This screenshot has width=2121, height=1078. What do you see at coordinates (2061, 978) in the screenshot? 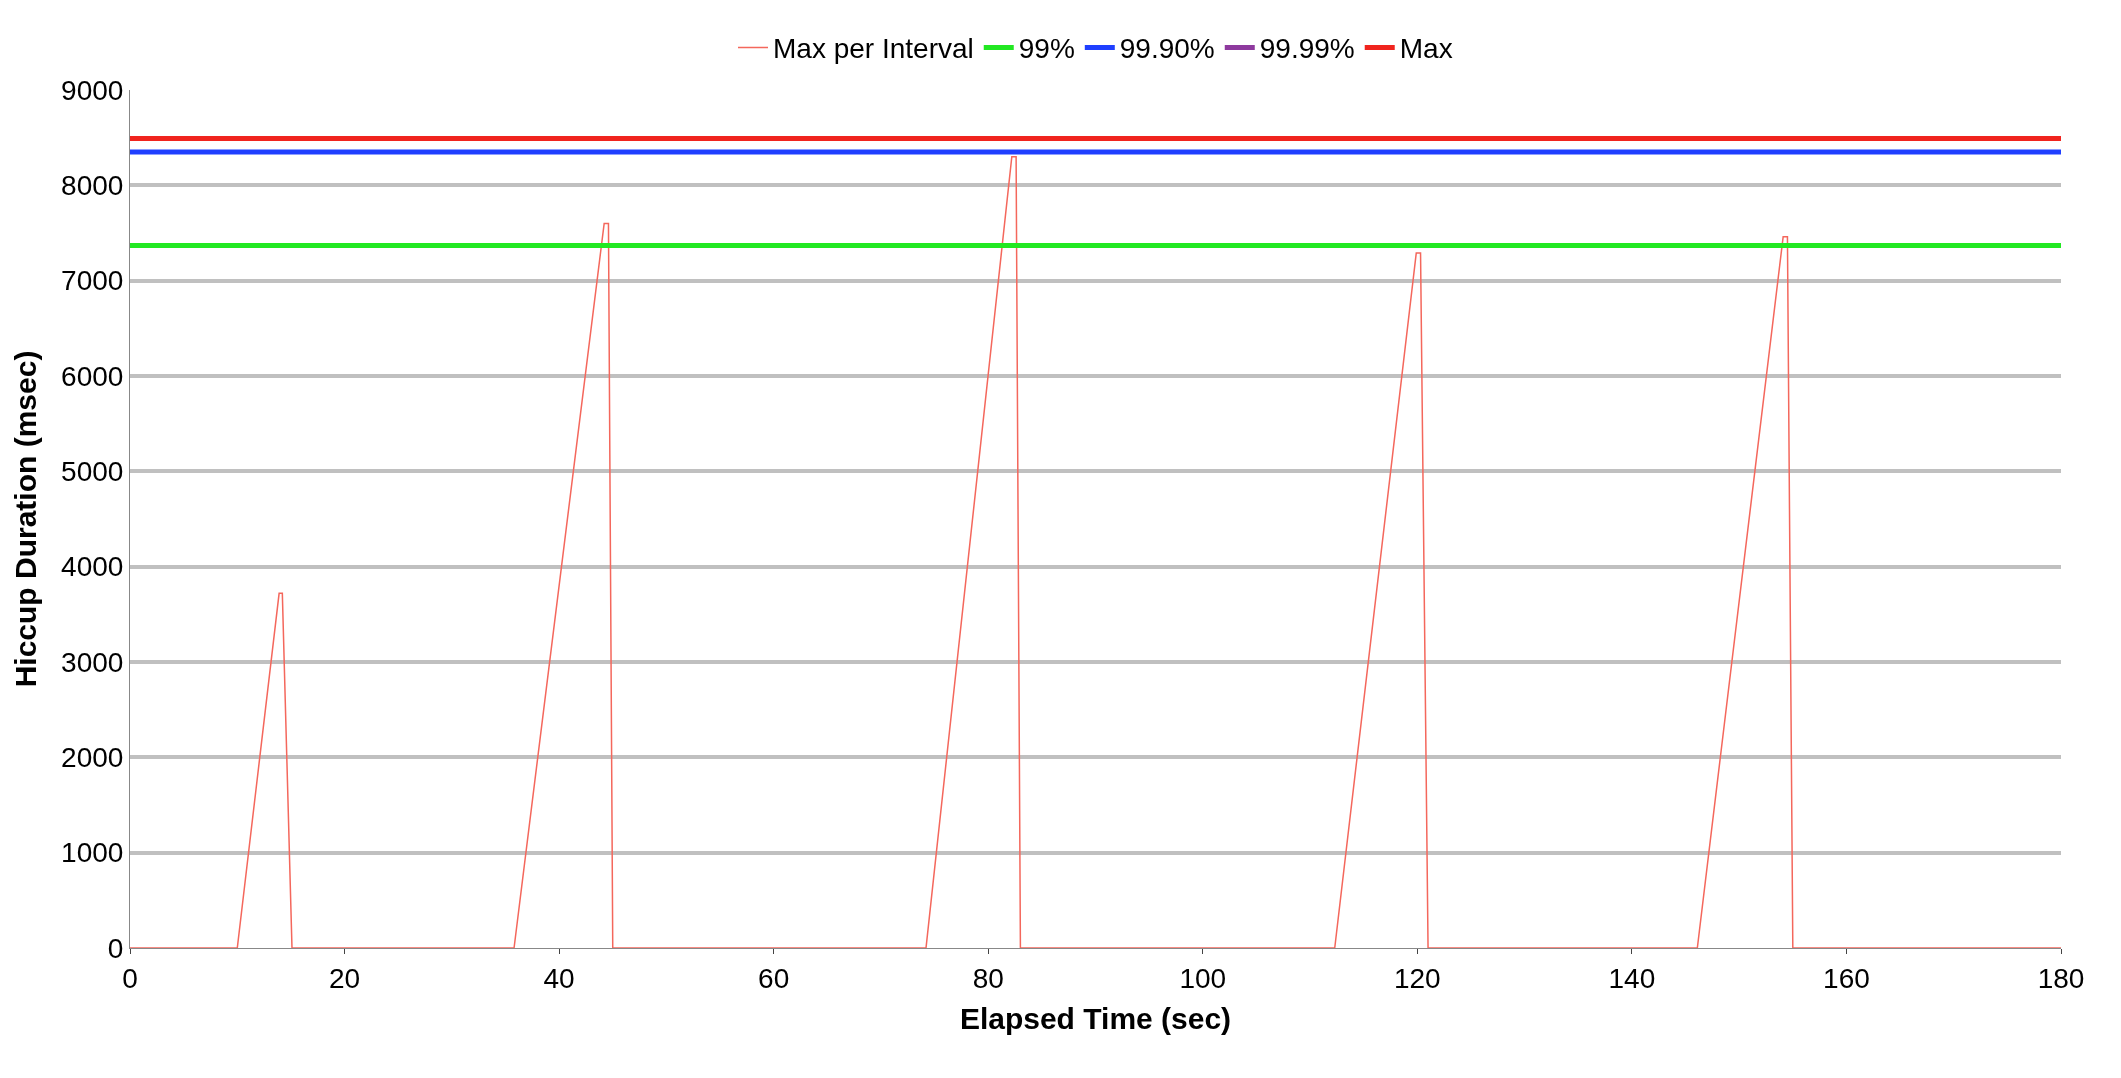
I see `x-tick-label: 180` at bounding box center [2061, 978].